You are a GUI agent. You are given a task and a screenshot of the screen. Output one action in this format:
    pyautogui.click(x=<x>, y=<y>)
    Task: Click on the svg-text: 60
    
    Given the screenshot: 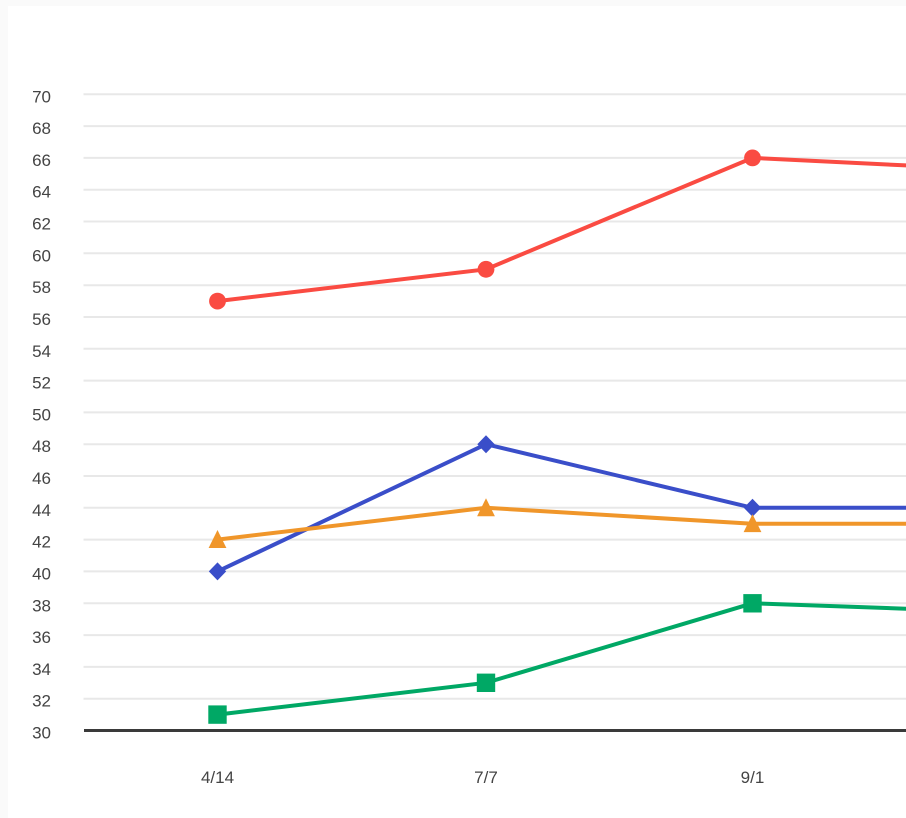 What is the action you would take?
    pyautogui.click(x=41, y=255)
    